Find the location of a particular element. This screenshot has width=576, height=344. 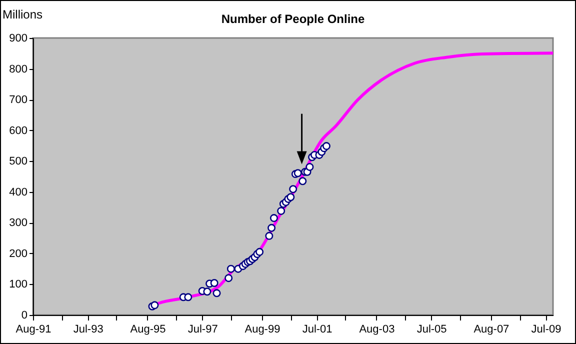

x-tick-label: Jul-01 is located at coordinates (317, 330).